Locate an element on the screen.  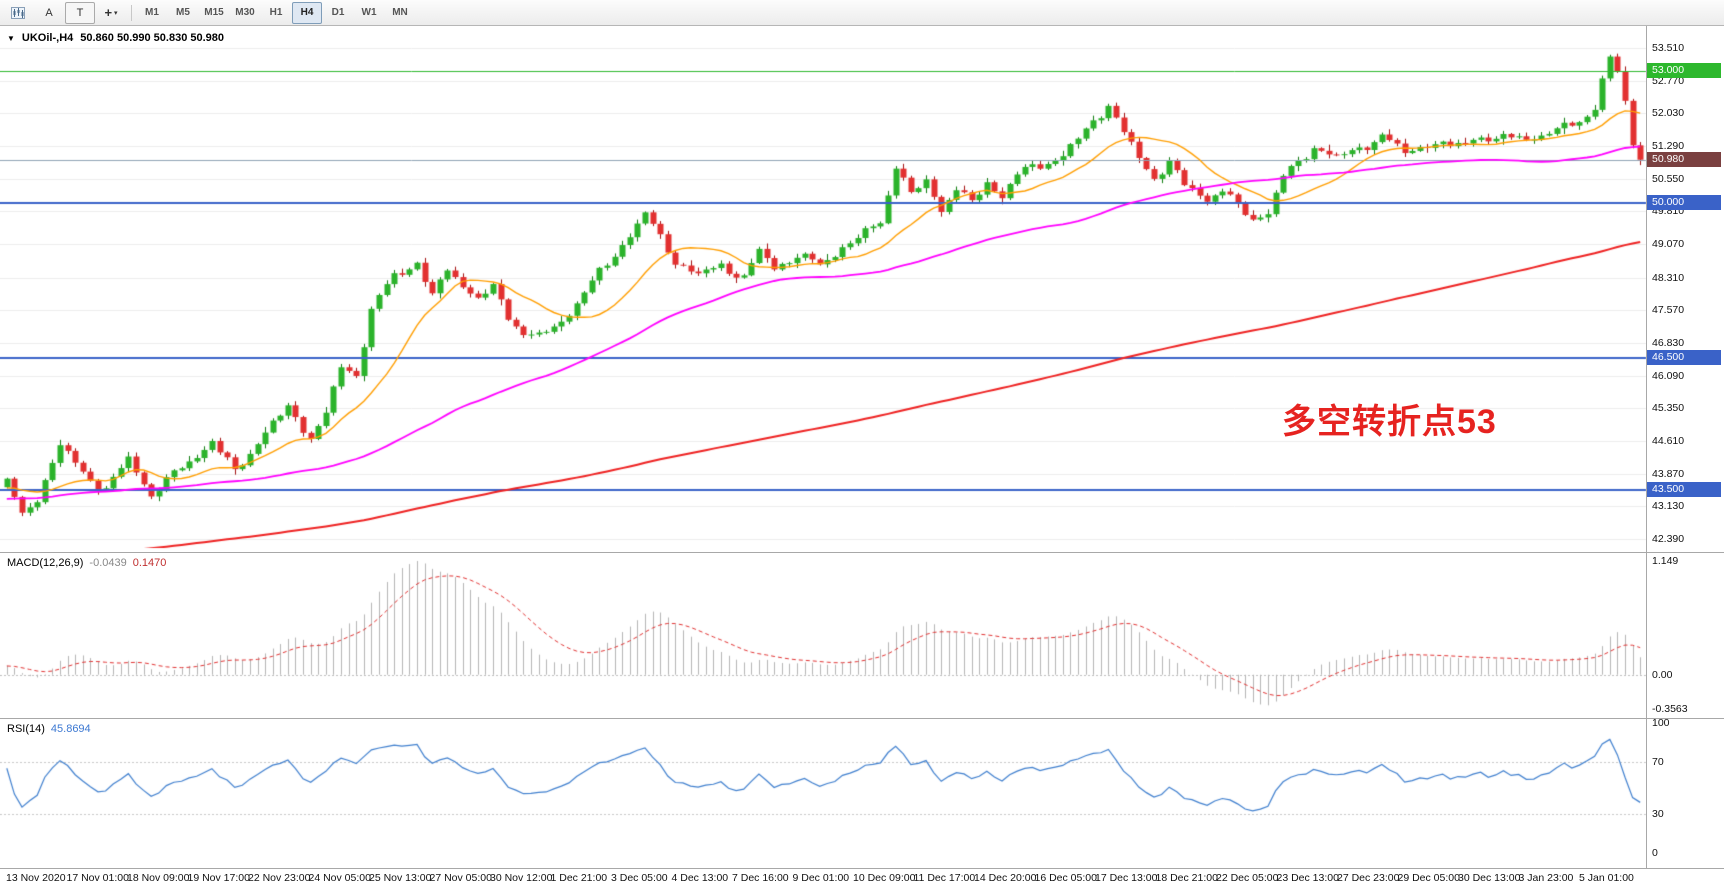
timeframe-button-mn: MN is located at coordinates (400, 12).